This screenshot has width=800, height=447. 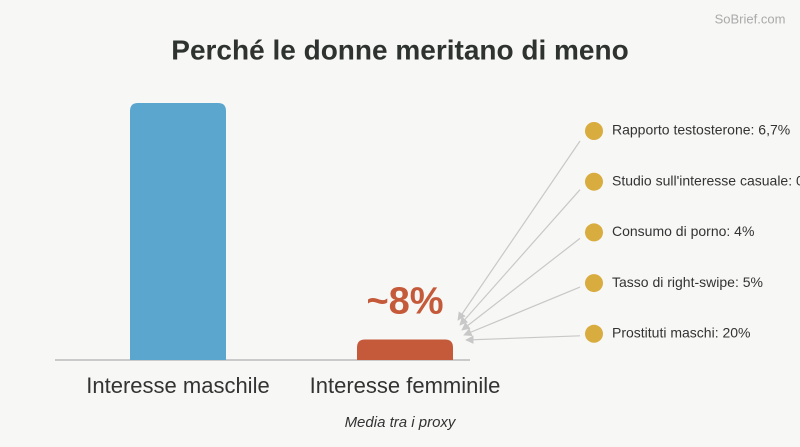 What do you see at coordinates (701, 130) in the screenshot?
I see `annotation: Rapporto testosterone: 6,7%` at bounding box center [701, 130].